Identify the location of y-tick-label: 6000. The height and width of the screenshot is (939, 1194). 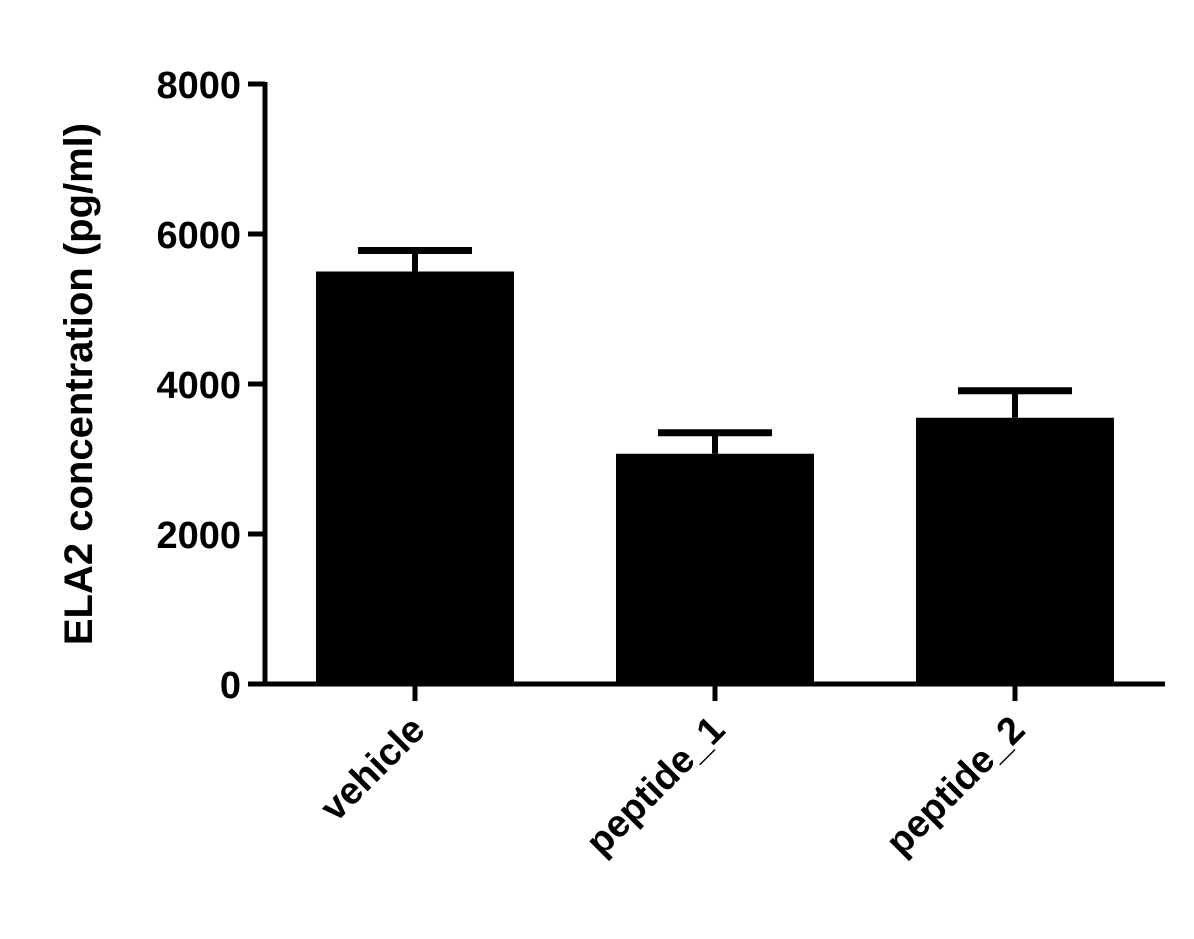
(198, 236).